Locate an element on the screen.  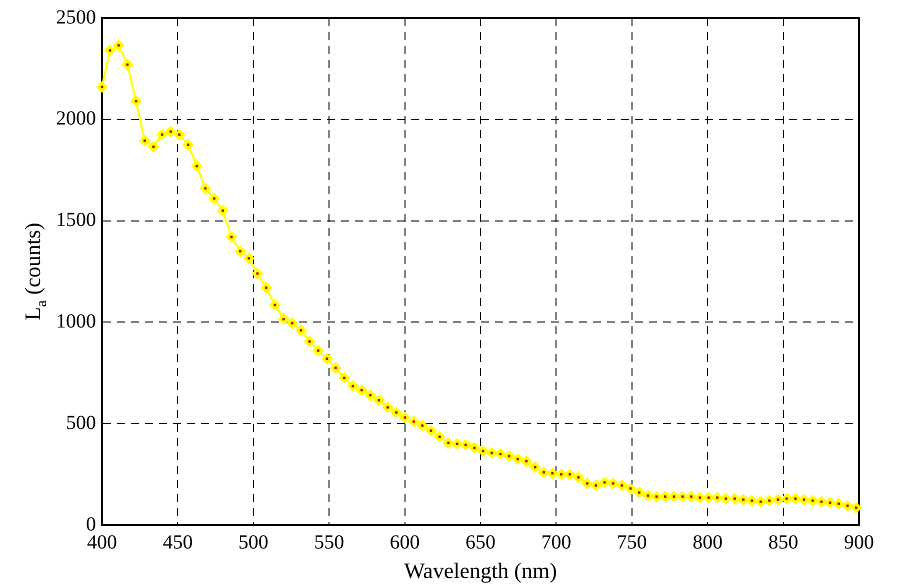
y-tick-label: 2500 is located at coordinates (76, 17).